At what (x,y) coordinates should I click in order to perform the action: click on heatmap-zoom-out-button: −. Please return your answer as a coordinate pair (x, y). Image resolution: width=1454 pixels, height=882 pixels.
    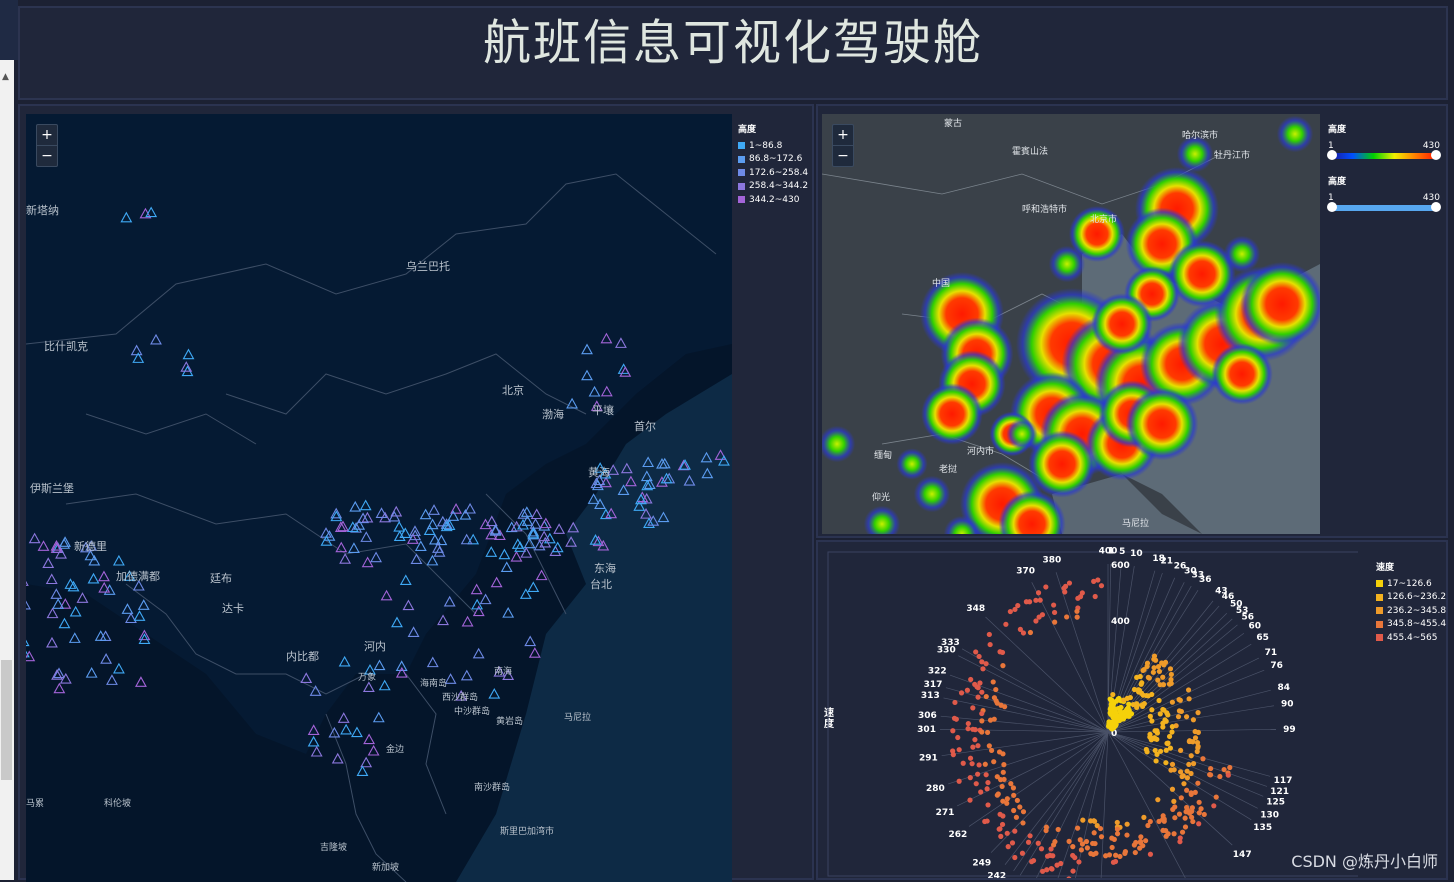
    Looking at the image, I should click on (843, 156).